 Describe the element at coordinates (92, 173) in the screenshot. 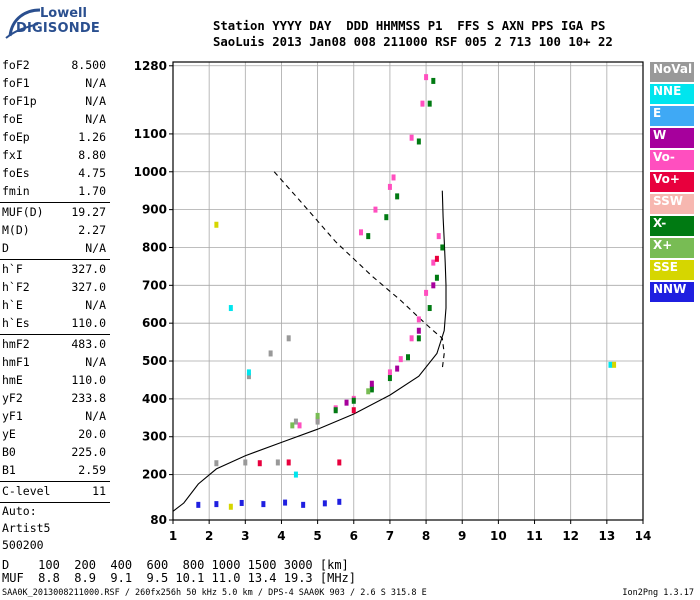

I see `param-value: 4.75` at that location.